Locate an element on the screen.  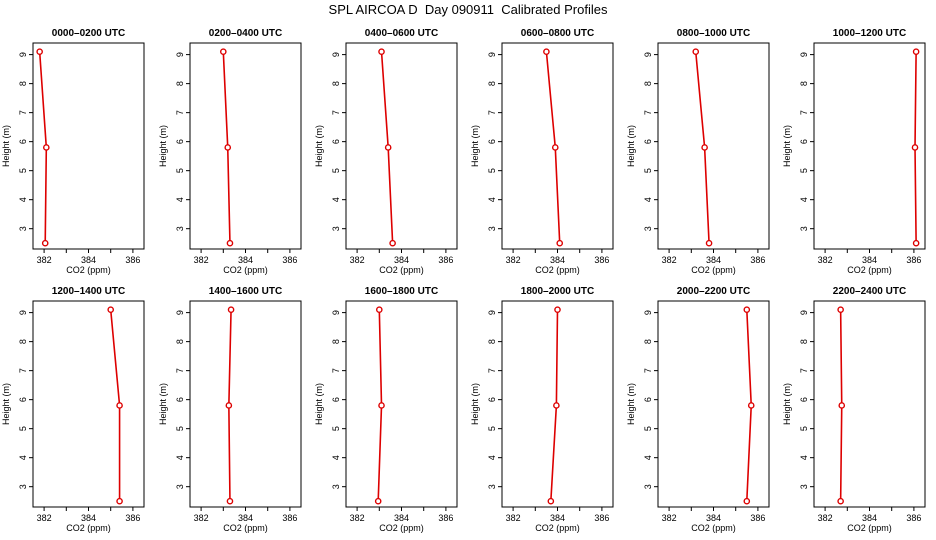
panel-title: 0200–0400 UTC is located at coordinates (245, 33).